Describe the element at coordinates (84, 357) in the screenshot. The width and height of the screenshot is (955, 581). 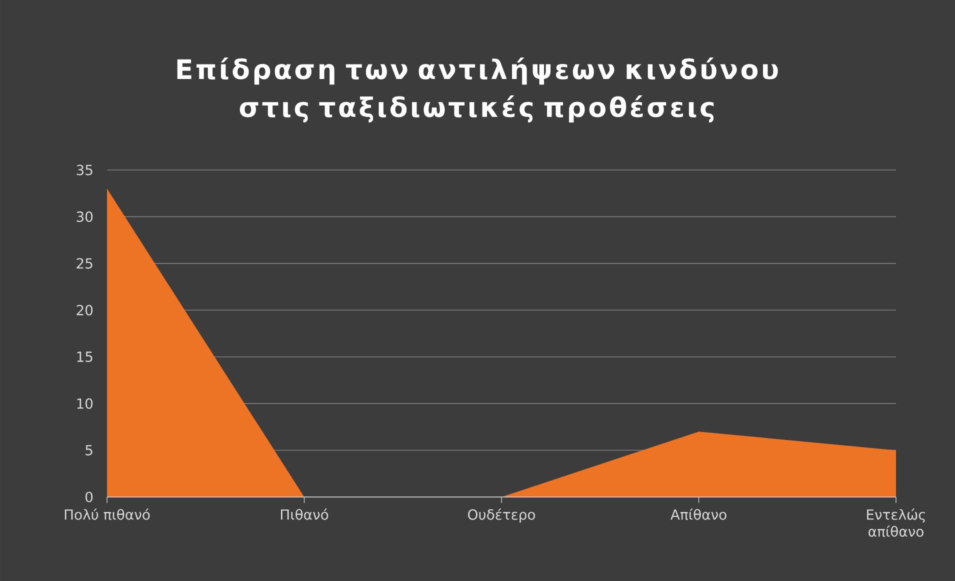
I see `y-tick-label: 15` at that location.